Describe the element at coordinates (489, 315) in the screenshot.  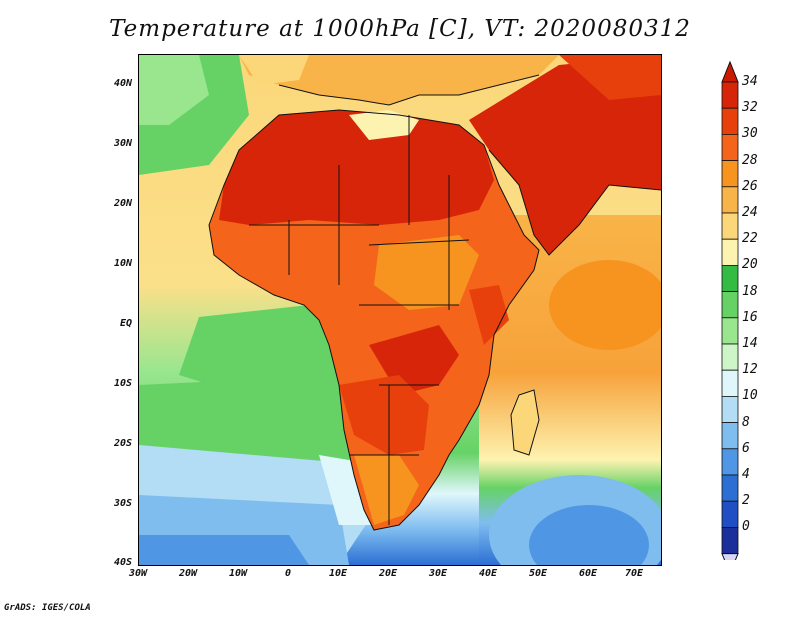
I see `east-africa-region` at that location.